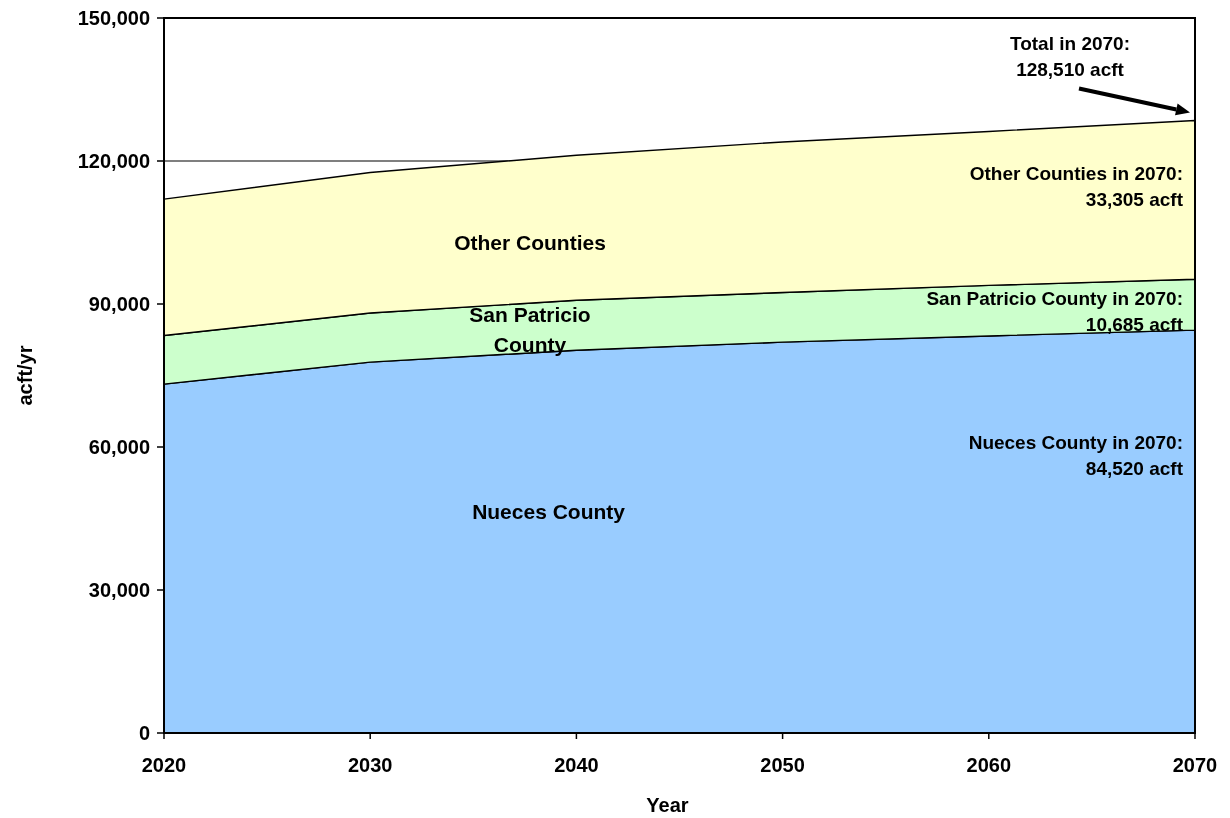  Describe the element at coordinates (113, 161) in the screenshot. I see `y-tick-label: 120,000` at that location.